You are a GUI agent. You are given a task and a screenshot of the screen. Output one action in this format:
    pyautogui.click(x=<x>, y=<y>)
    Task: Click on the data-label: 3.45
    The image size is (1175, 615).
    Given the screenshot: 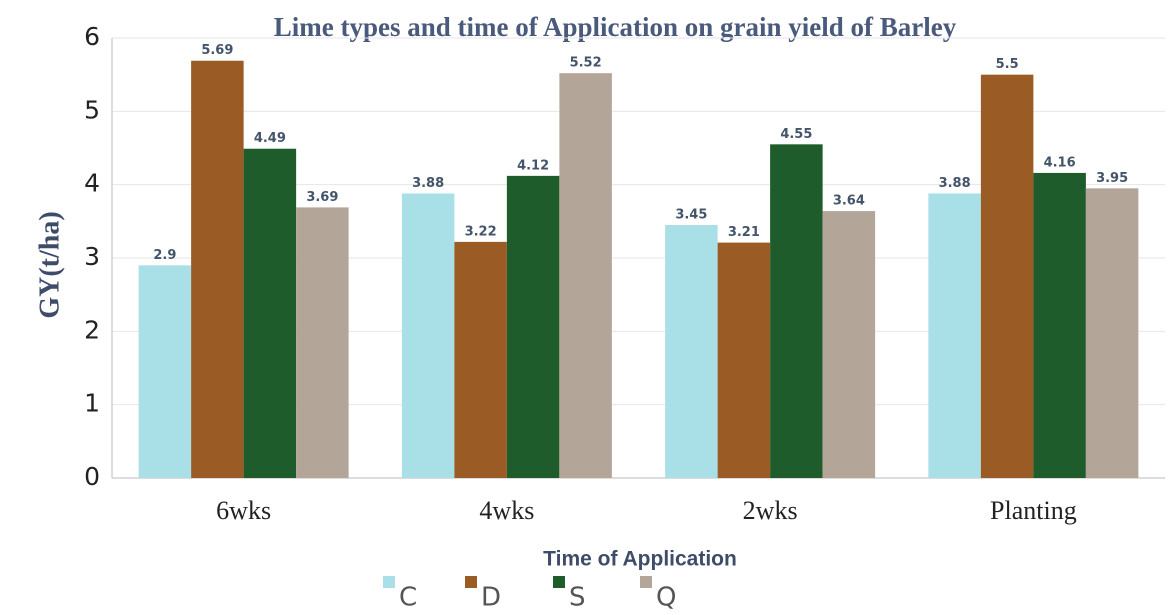 What is the action you would take?
    pyautogui.click(x=691, y=215)
    